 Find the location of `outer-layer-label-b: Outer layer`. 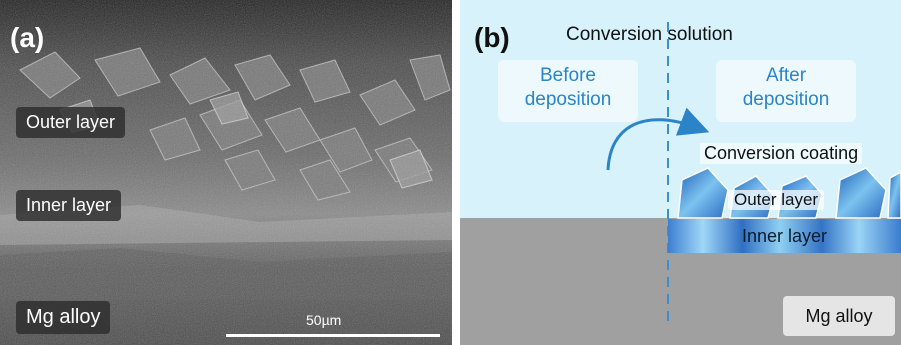

outer-layer-label-b: Outer layer is located at coordinates (776, 200).